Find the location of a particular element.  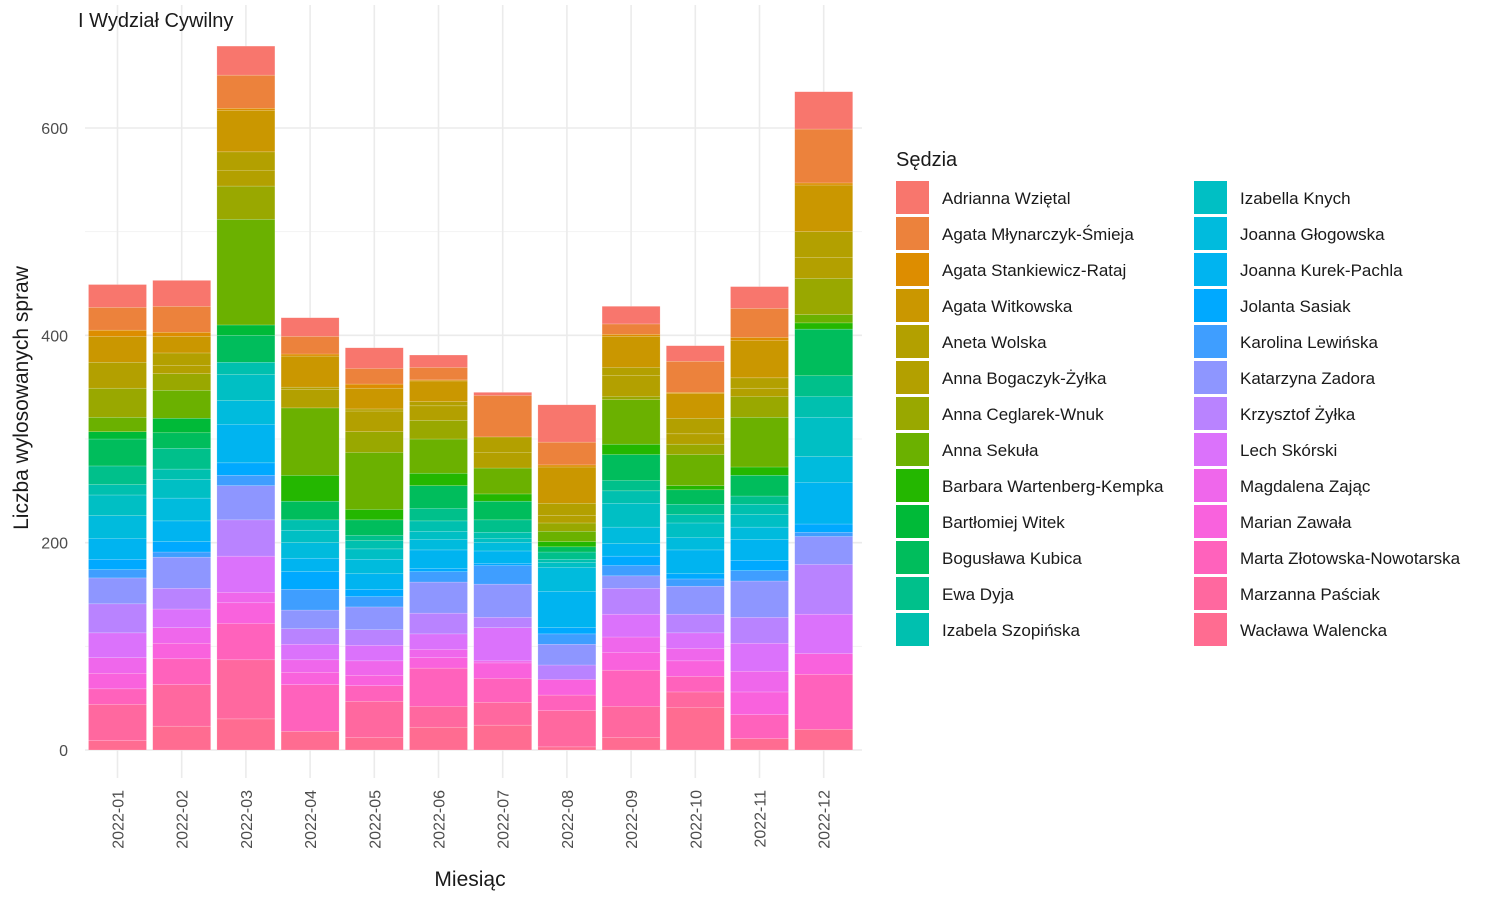

bar-segment: Agata Młynarczyk-Śmieja — 2022-01: 22 is located at coordinates (117, 319).